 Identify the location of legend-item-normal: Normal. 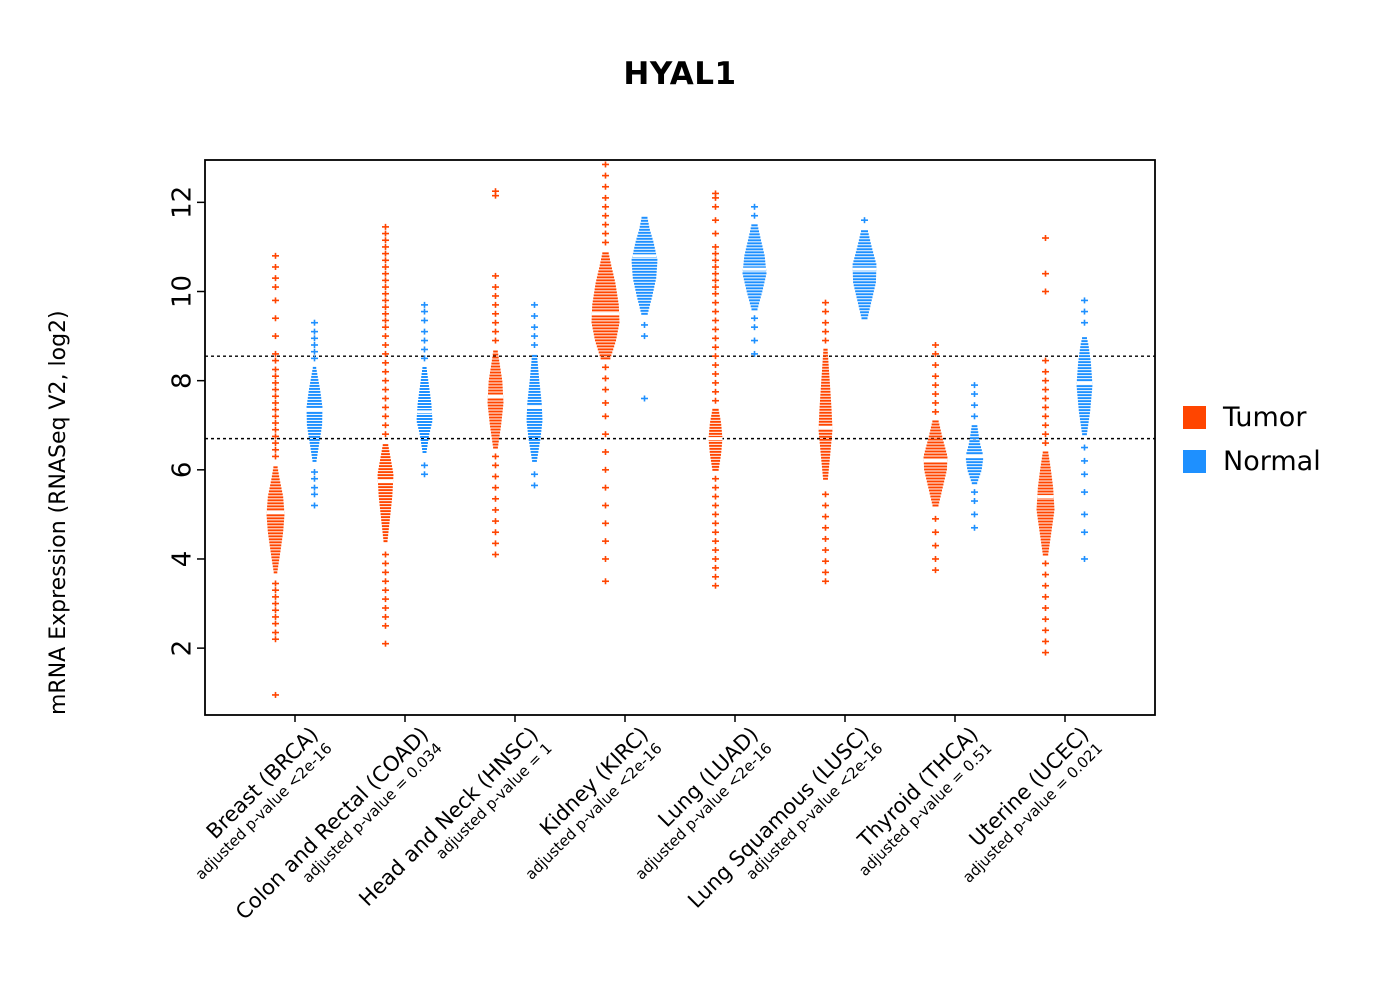
(1252, 461).